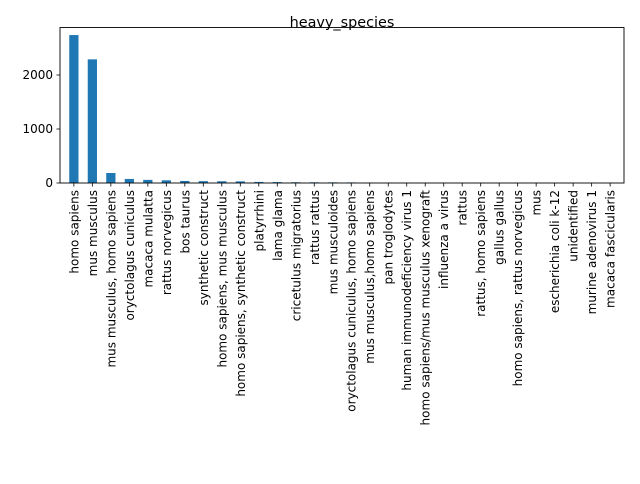 The height and width of the screenshot is (484, 640). What do you see at coordinates (518, 288) in the screenshot?
I see `x-tick-label-24: homo sapiens, rattus norvegicus` at bounding box center [518, 288].